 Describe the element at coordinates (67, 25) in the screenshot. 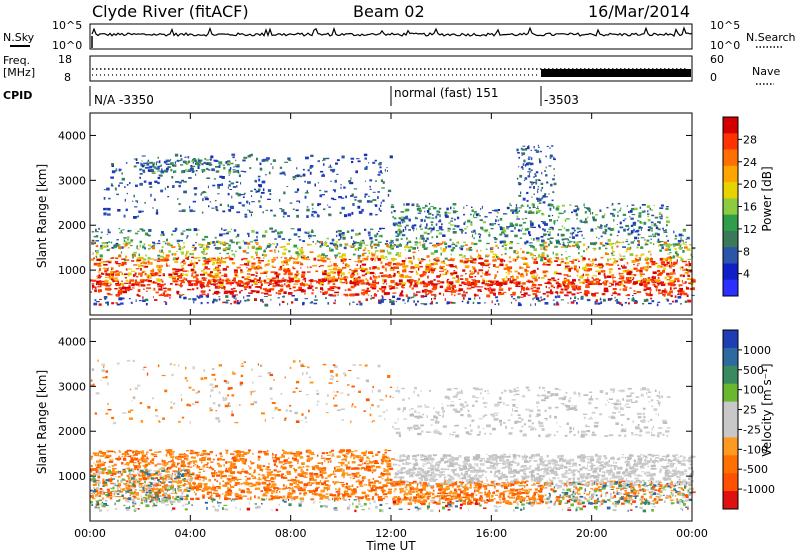

I see `noise-tick-top-left: 10^5` at that location.